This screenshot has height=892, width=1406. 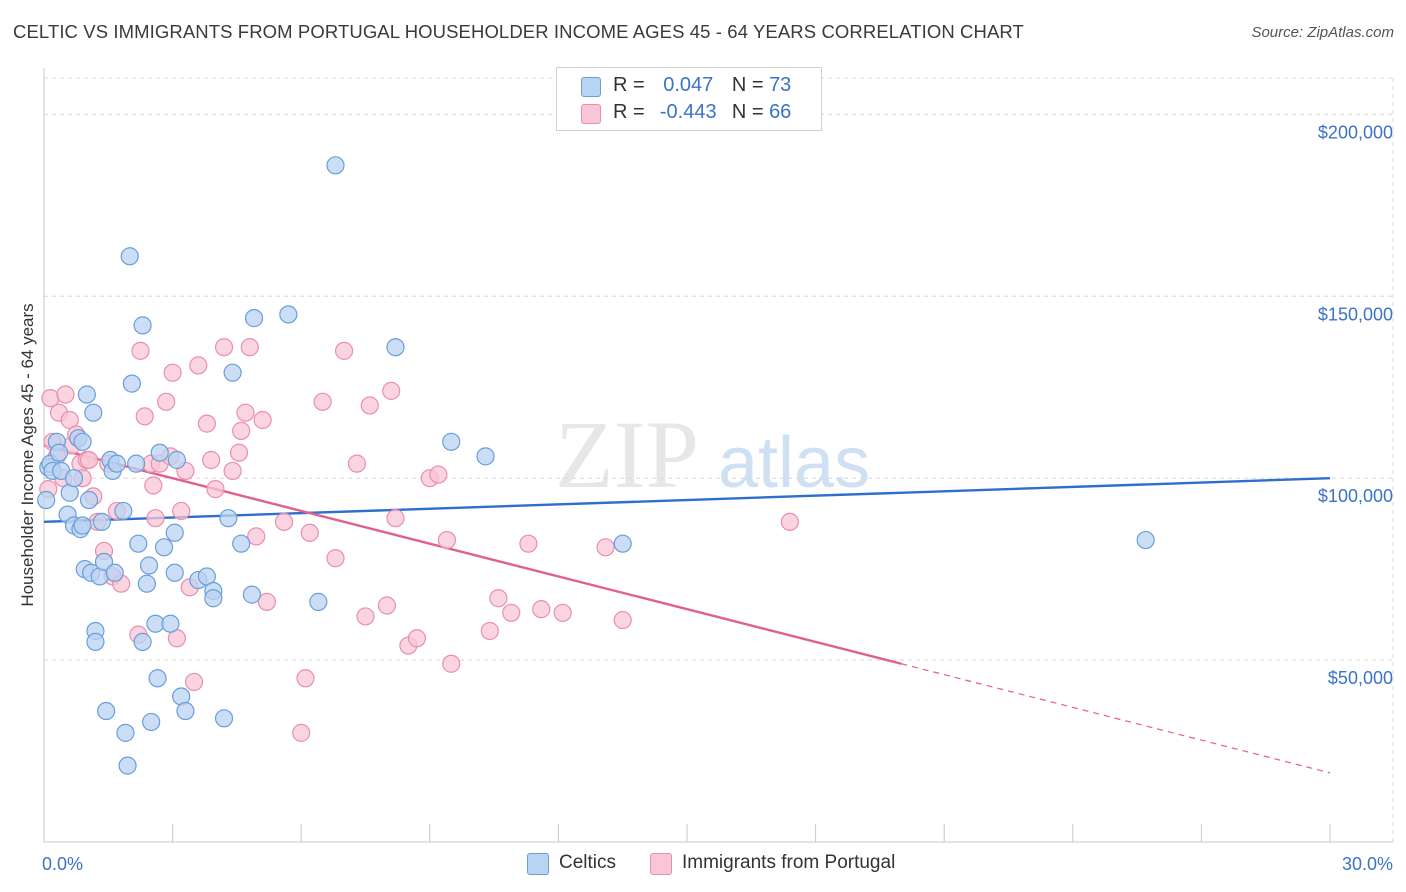 I want to click on trend-line-solid, so click(x=687, y=500).